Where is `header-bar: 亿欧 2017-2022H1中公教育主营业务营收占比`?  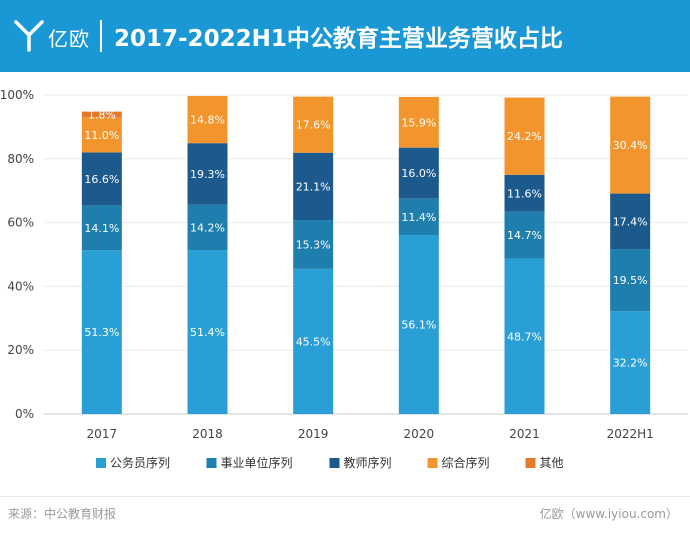
header-bar: 亿欧 2017-2022H1中公教育主营业务营收占比 is located at coordinates (345, 36).